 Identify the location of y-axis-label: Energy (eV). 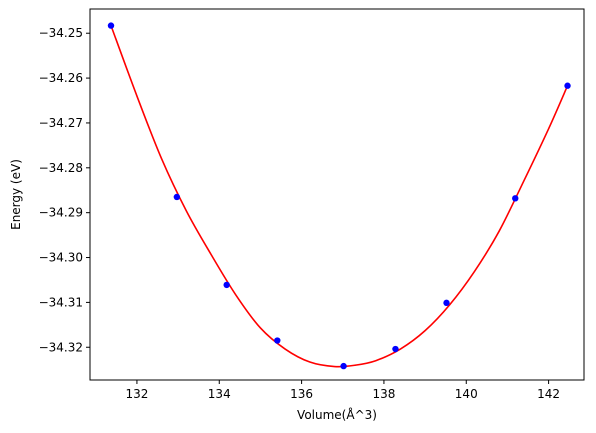
(16, 194).